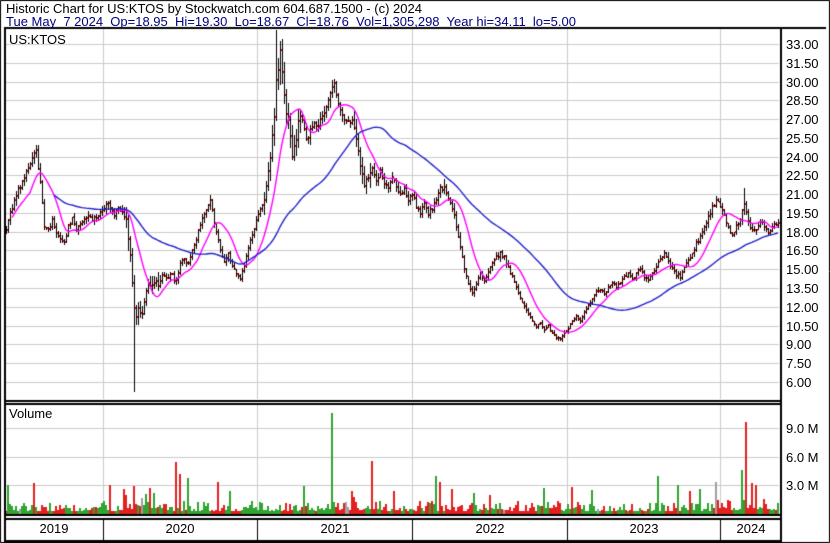 This screenshot has height=543, width=830. What do you see at coordinates (37, 39) in the screenshot?
I see `symbol-label: US:KTOS` at bounding box center [37, 39].